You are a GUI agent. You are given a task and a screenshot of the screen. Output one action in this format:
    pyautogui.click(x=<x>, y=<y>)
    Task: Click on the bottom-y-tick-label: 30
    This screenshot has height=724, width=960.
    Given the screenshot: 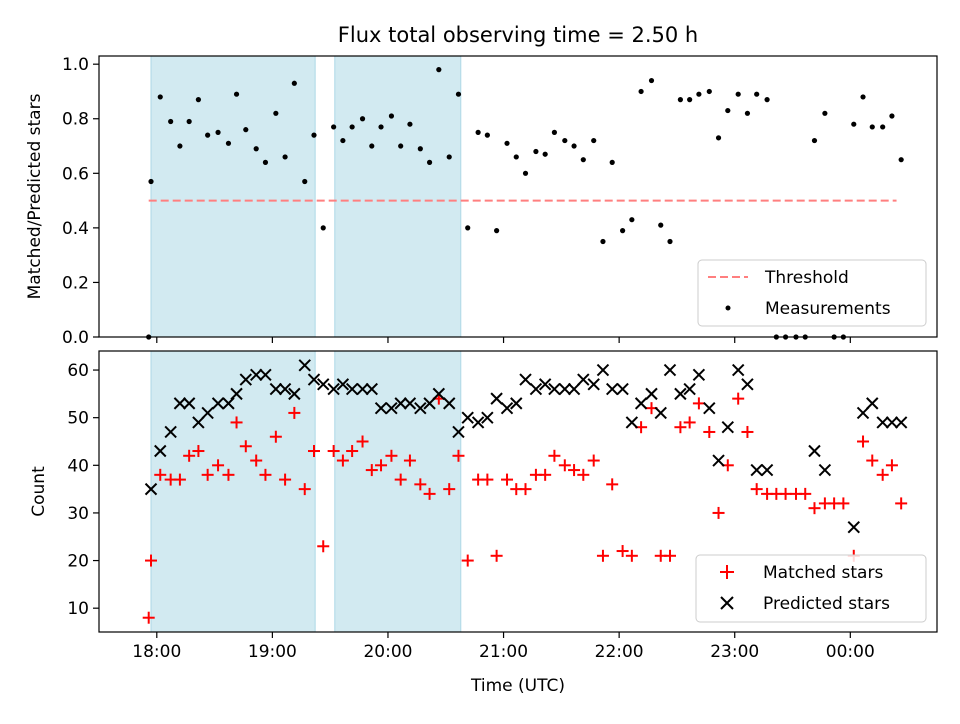 What is the action you would take?
    pyautogui.click(x=78, y=514)
    